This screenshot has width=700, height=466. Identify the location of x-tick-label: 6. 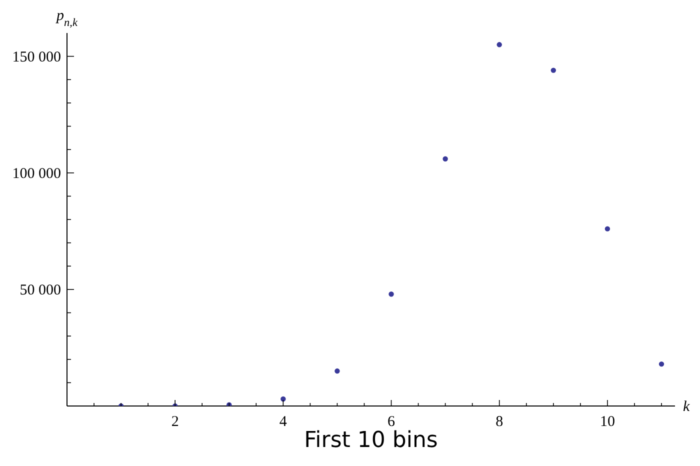
(392, 422).